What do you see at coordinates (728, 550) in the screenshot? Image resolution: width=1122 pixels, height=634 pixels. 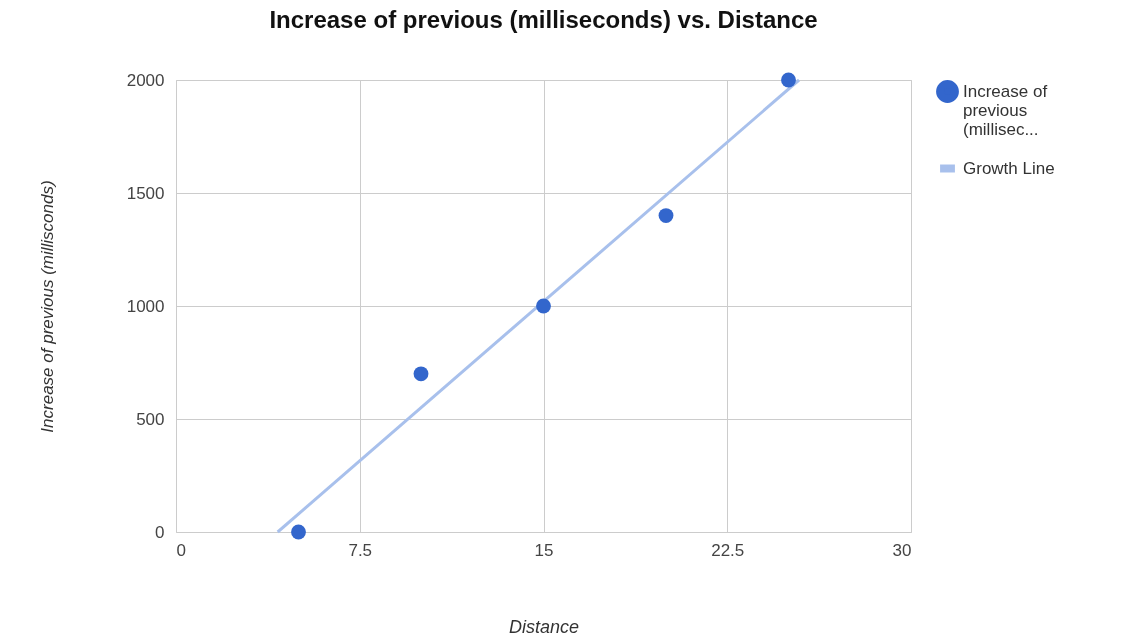 I see `x-tick-label: 22.5` at bounding box center [728, 550].